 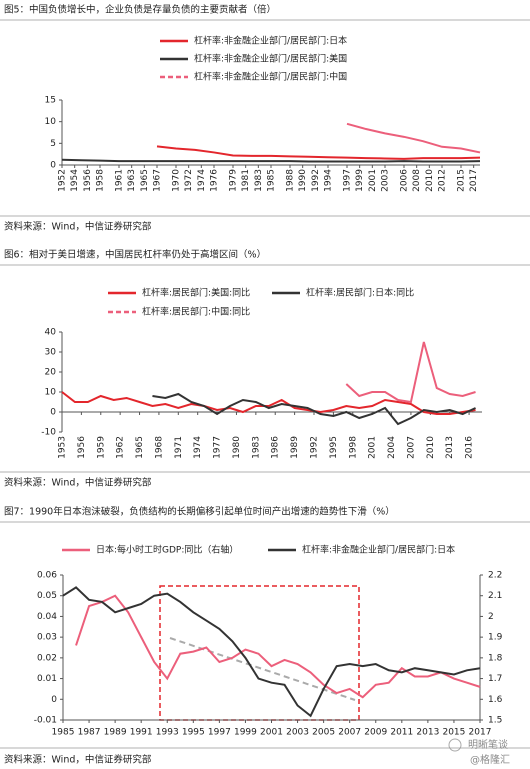 I want to click on x-tick-label: 1972, so click(x=189, y=180).